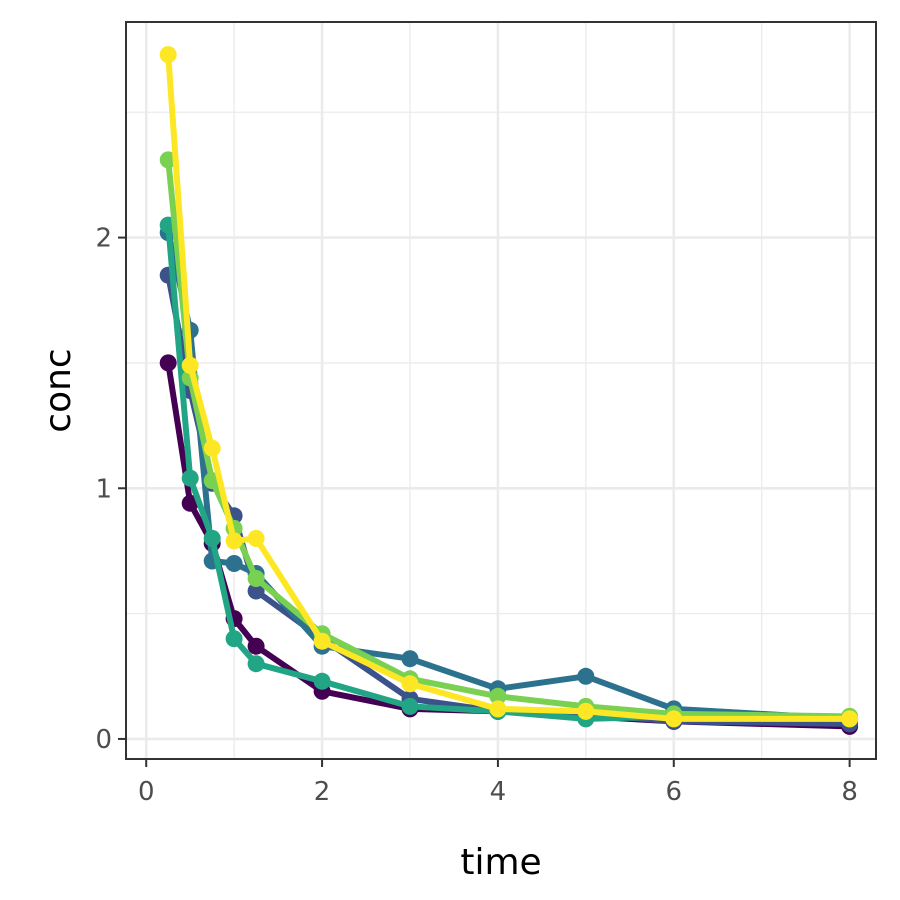  What do you see at coordinates (146, 792) in the screenshot?
I see `x-tick-label: 0` at bounding box center [146, 792].